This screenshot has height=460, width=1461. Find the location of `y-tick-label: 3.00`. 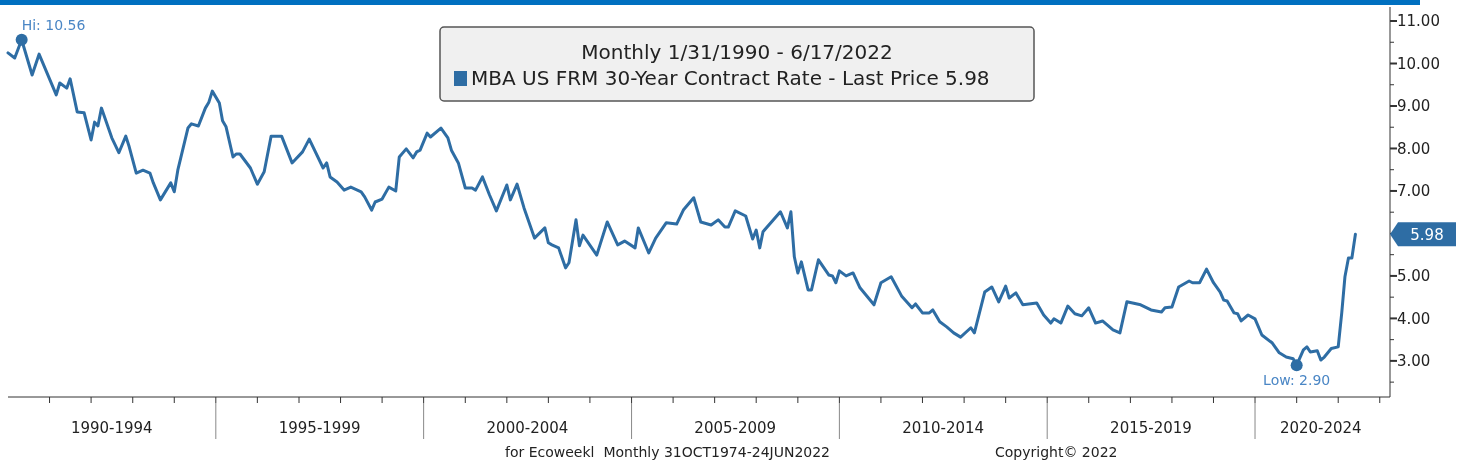

y-tick-label: 3.00 is located at coordinates (1414, 361).